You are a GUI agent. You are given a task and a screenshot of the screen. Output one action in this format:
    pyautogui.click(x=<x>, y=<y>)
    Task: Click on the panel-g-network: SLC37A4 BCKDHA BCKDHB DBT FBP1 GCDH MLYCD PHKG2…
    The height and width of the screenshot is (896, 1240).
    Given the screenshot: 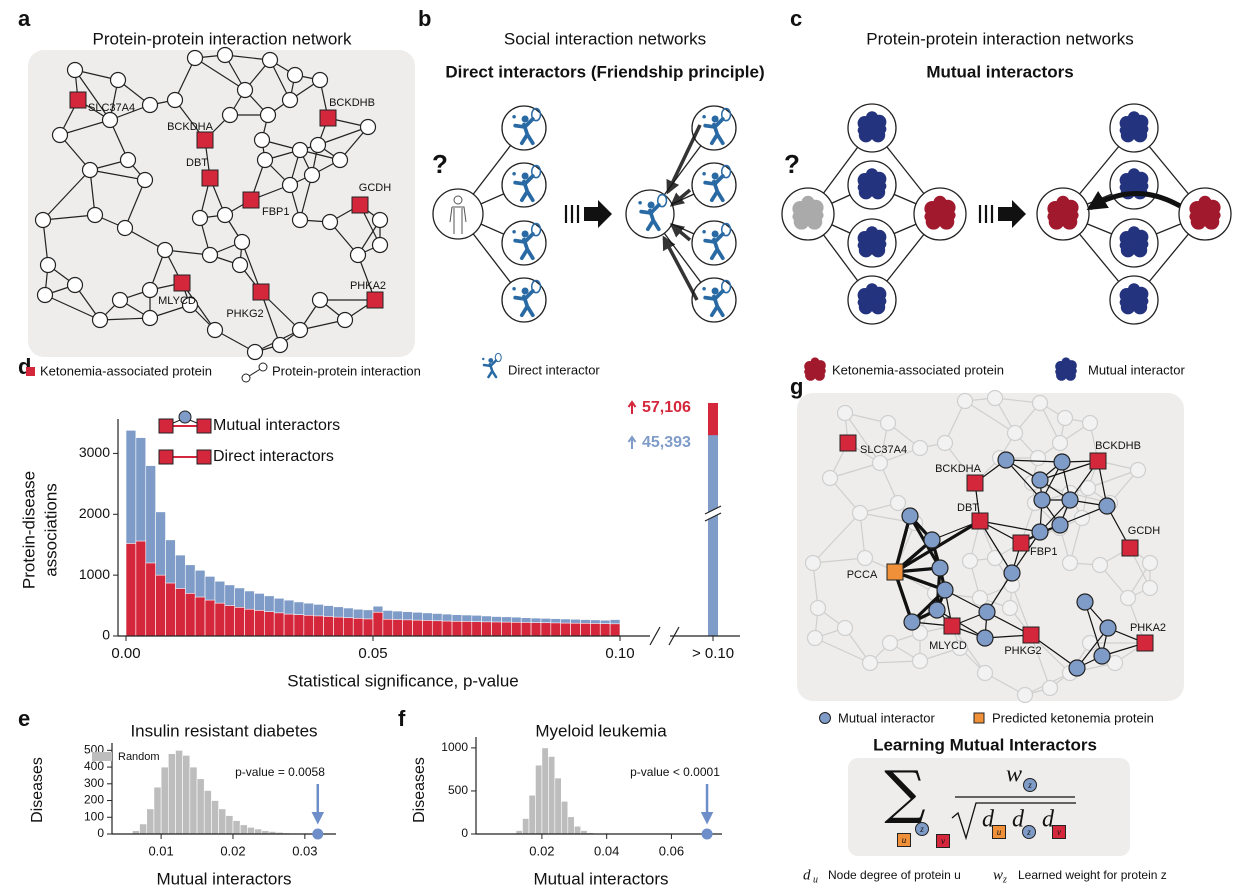 What is the action you would take?
    pyautogui.click(x=1002, y=555)
    